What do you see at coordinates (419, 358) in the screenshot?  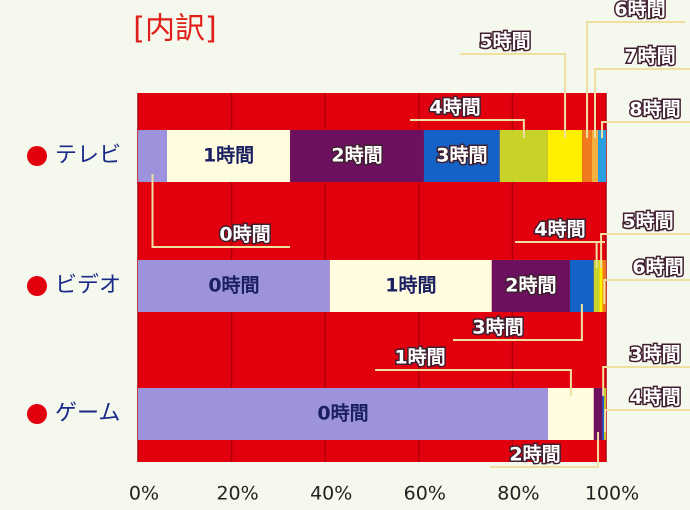 I see `callout-label: 1時間` at bounding box center [419, 358].